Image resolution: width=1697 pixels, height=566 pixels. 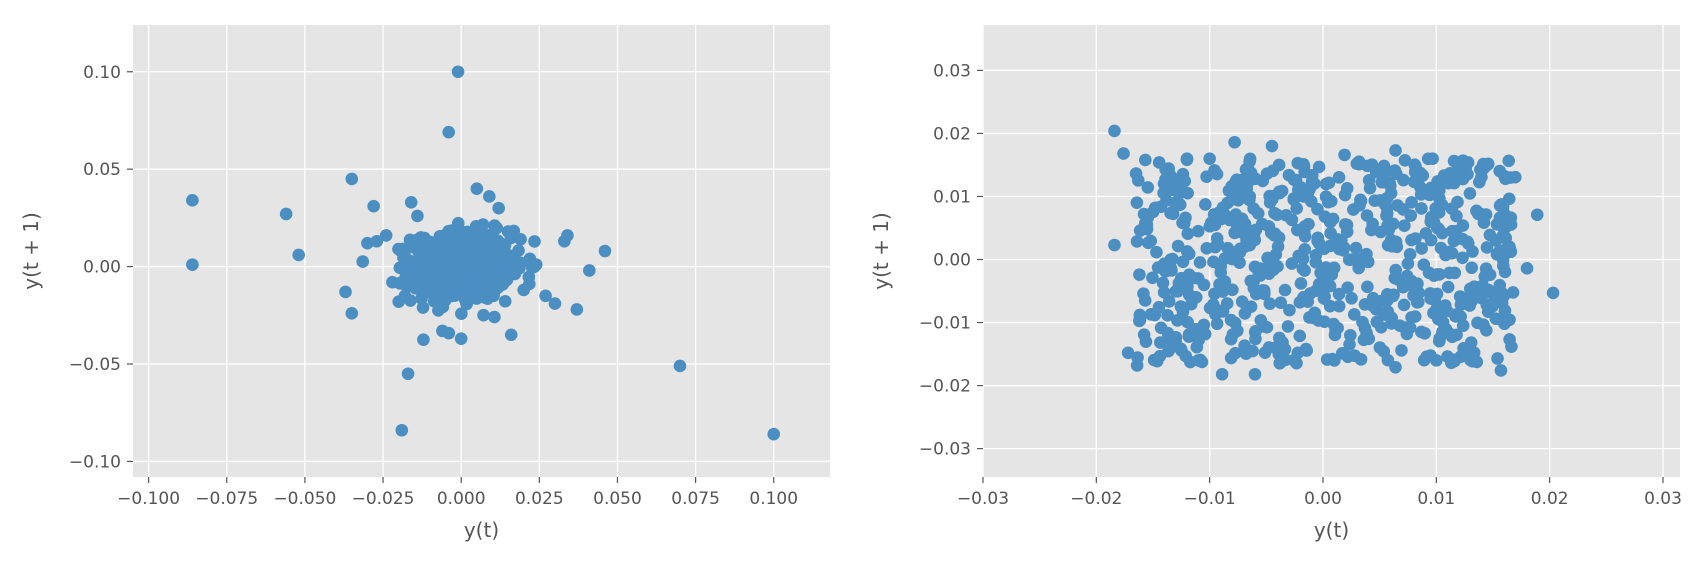 What do you see at coordinates (102, 170) in the screenshot?
I see `y-tick-label: 0.05` at bounding box center [102, 170].